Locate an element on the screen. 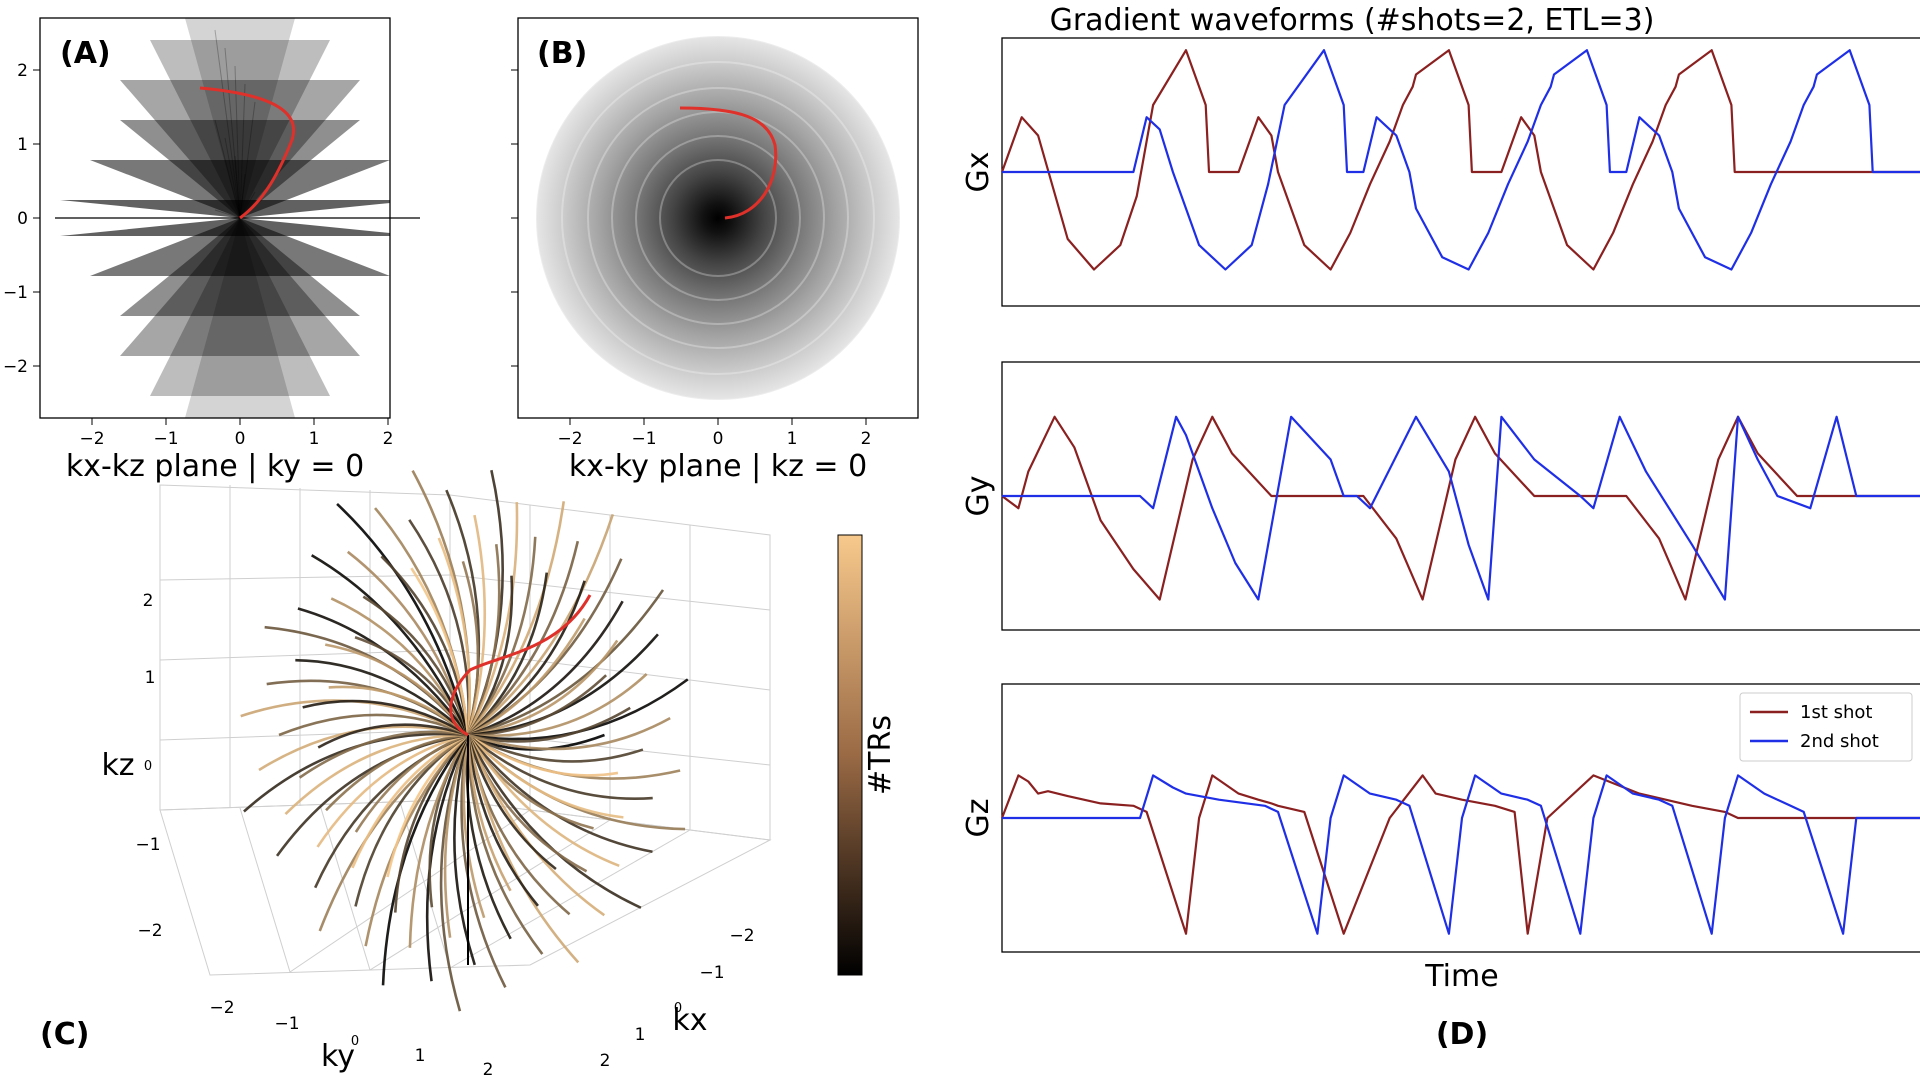  gx-axes: Gx is located at coordinates (1440, 172).